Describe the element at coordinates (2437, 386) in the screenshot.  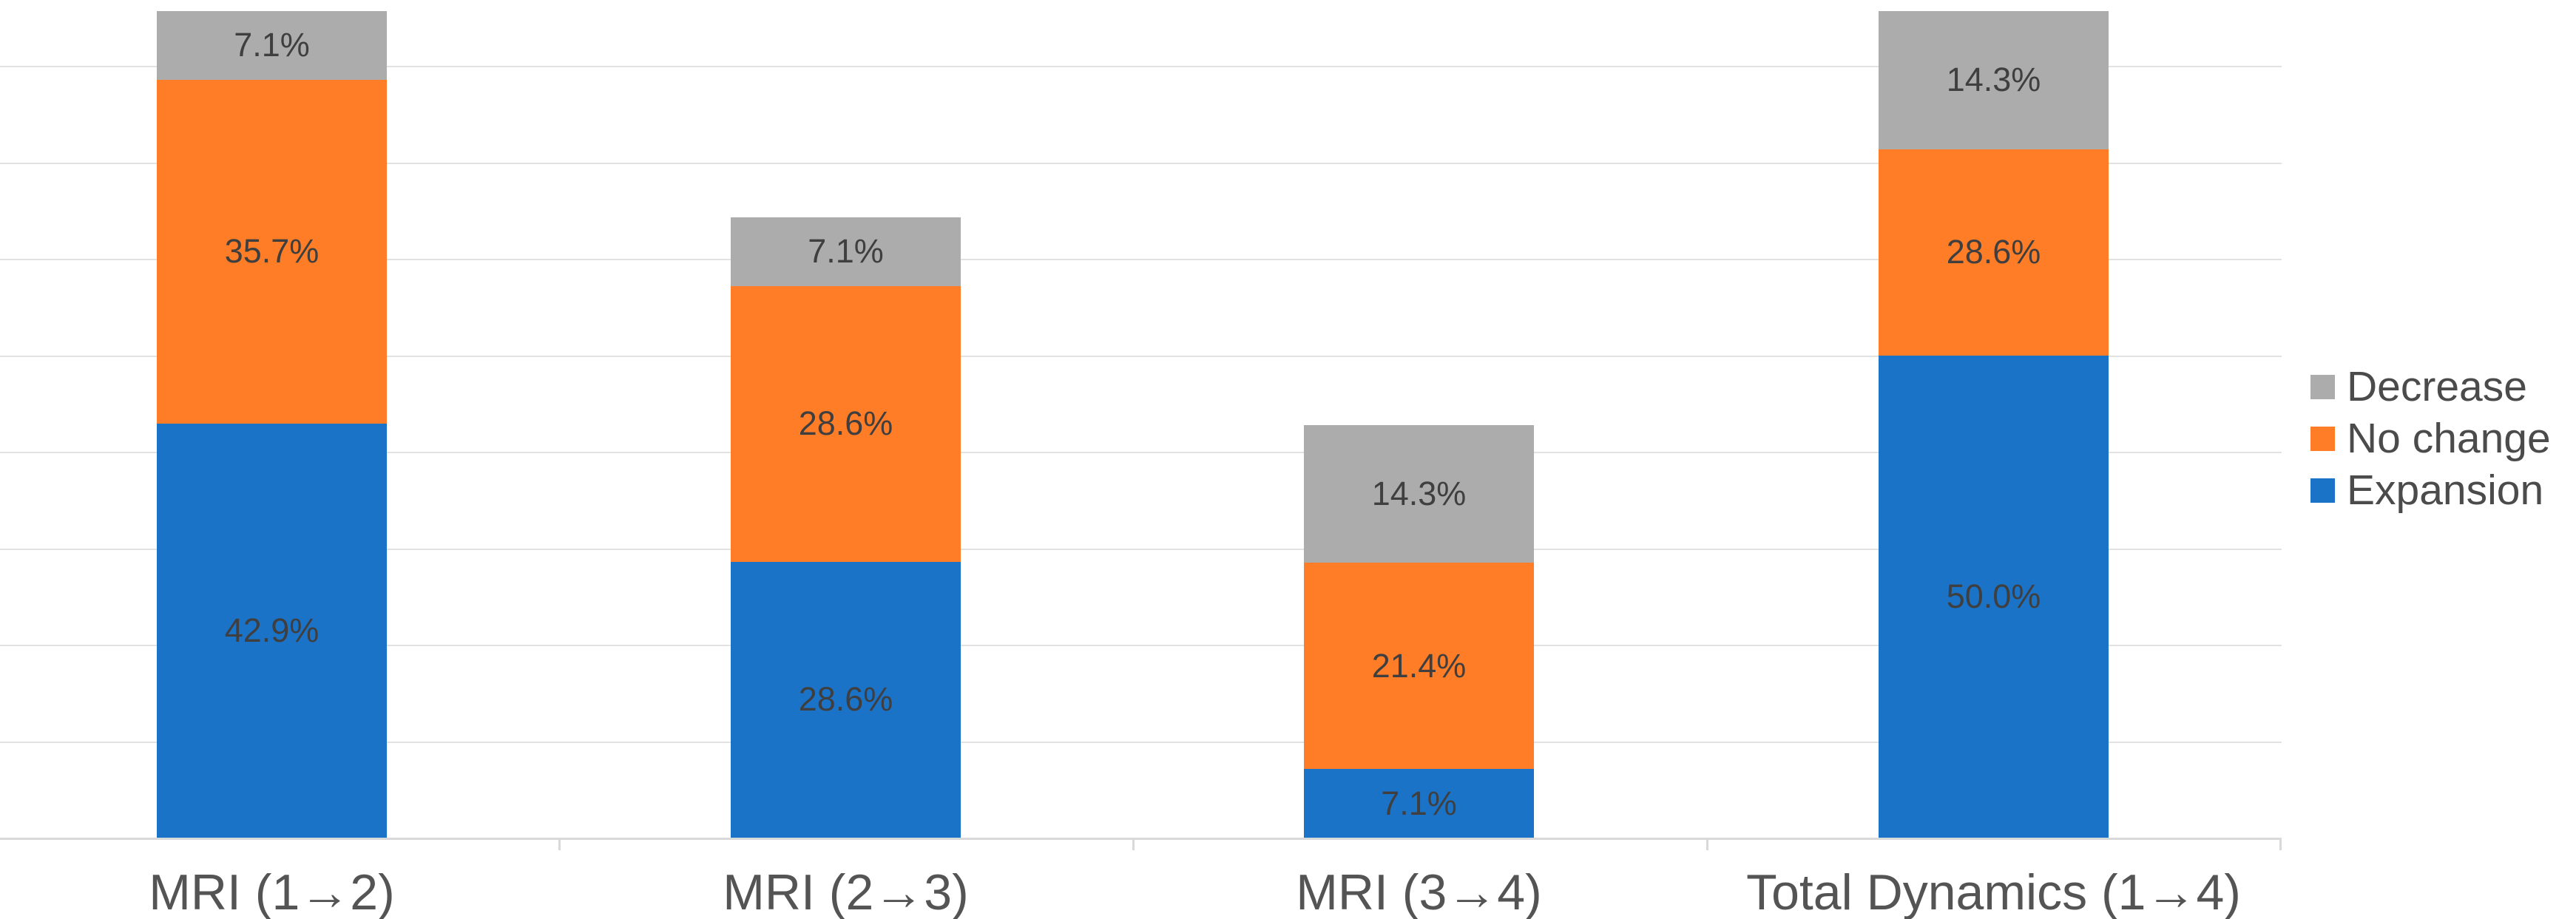
I see `legend-label-decrease: Decrease` at that location.